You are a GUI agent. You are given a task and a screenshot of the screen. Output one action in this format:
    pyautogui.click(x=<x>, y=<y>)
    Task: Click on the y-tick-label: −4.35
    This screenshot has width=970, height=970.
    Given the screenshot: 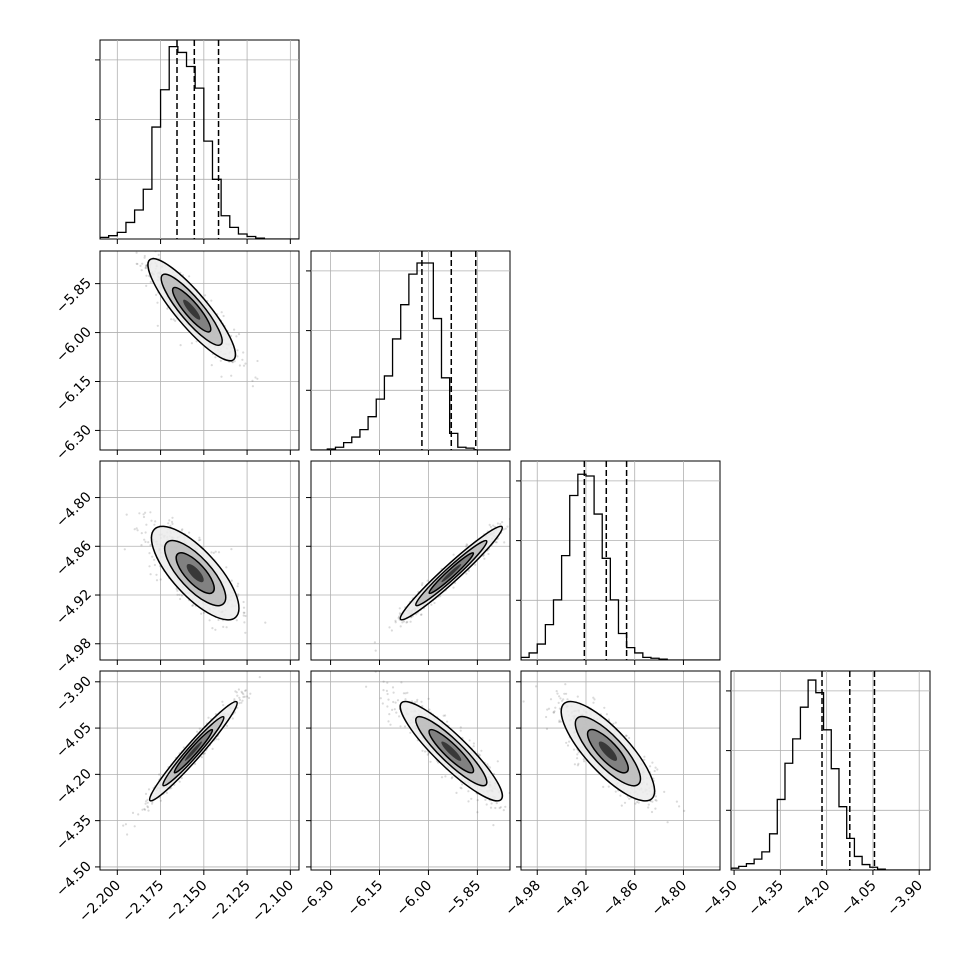 What is the action you would take?
    pyautogui.click(x=74, y=833)
    